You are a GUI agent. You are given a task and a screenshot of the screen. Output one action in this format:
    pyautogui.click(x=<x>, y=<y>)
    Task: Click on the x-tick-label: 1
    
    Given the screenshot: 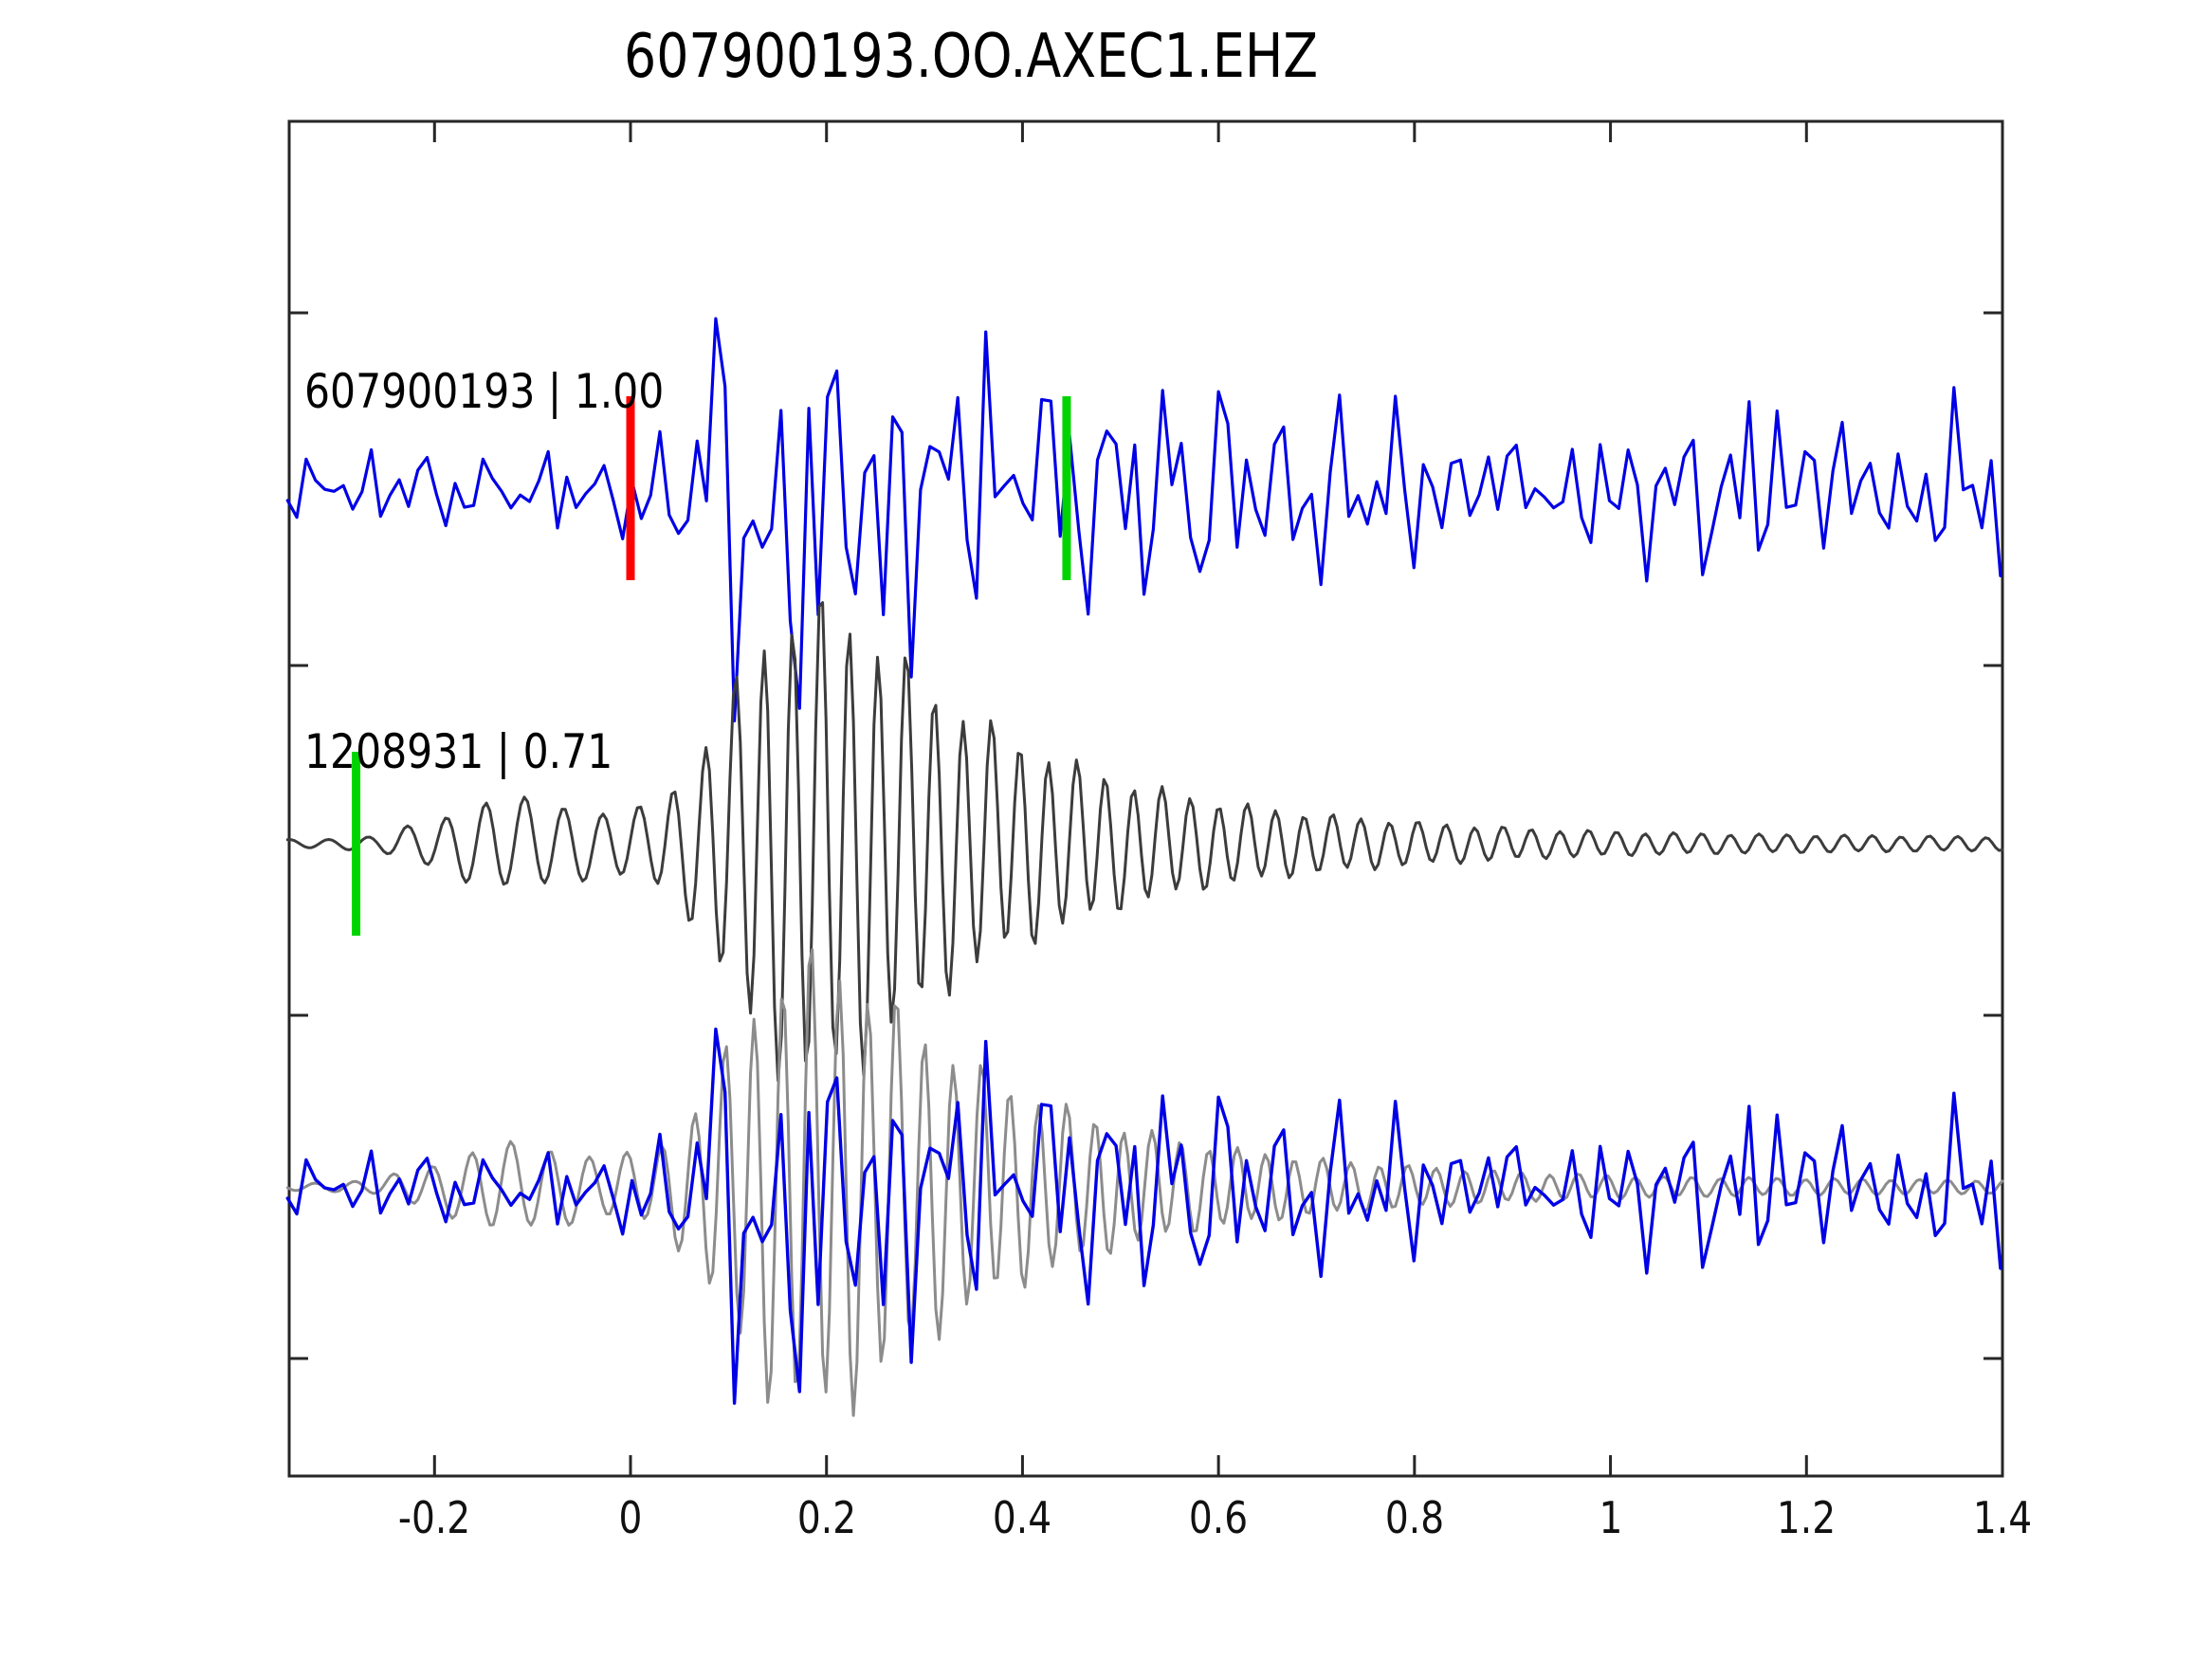 What is the action you would take?
    pyautogui.click(x=1611, y=1517)
    